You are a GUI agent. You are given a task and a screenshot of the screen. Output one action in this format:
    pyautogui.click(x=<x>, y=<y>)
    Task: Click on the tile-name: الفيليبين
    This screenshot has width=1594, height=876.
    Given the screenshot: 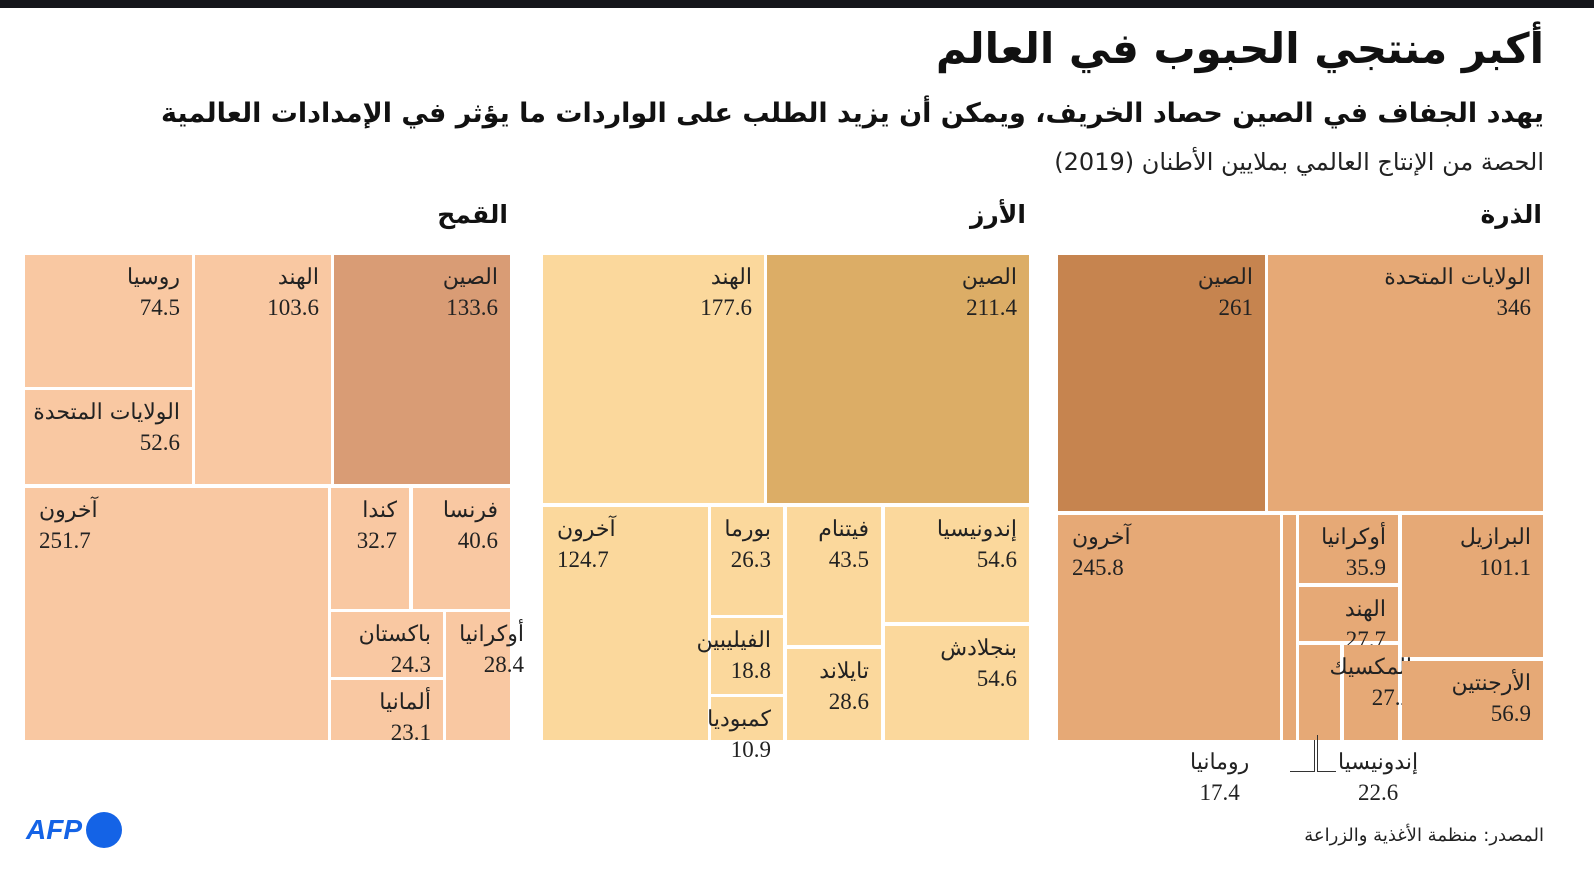 What is the action you would take?
    pyautogui.click(x=733, y=640)
    